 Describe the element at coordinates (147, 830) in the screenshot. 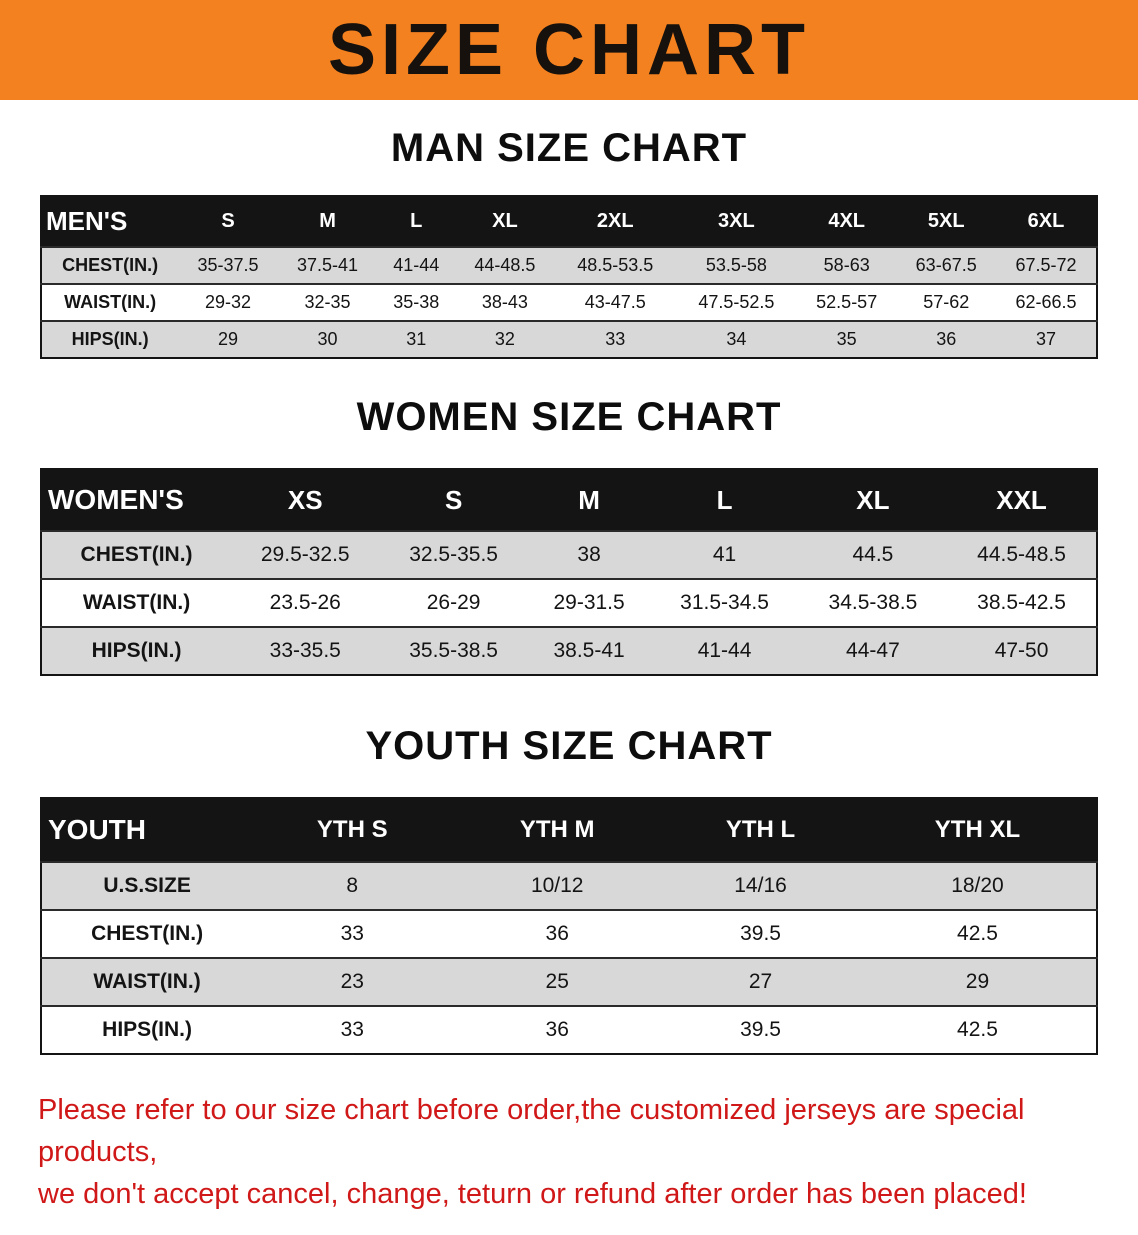

I see `table-title-cell: YOUTH` at that location.